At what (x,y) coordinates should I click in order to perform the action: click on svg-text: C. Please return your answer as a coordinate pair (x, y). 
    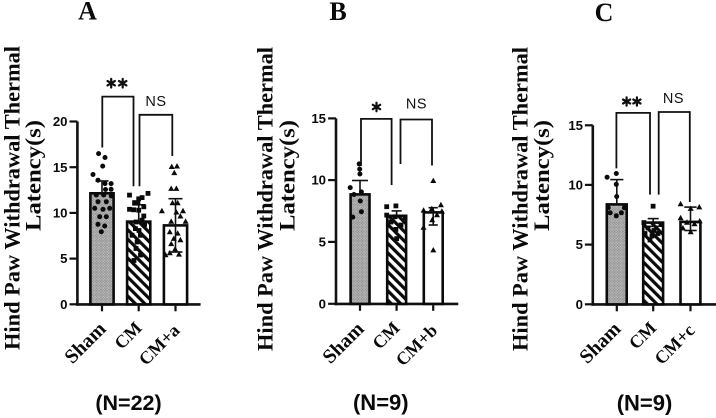
    Looking at the image, I should click on (604, 13).